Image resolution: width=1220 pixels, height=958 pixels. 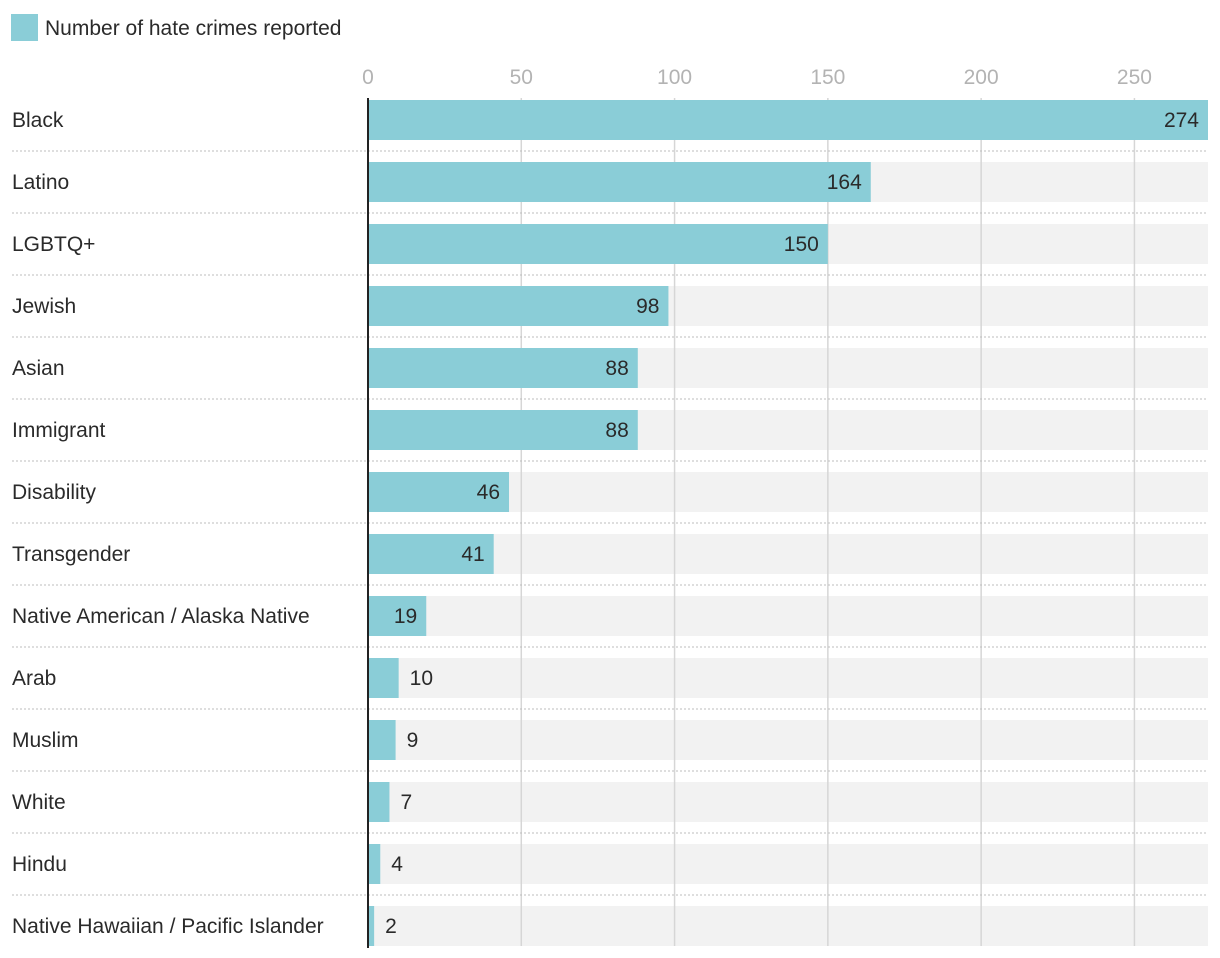 What do you see at coordinates (54, 492) in the screenshot?
I see `category-label: Disability` at bounding box center [54, 492].